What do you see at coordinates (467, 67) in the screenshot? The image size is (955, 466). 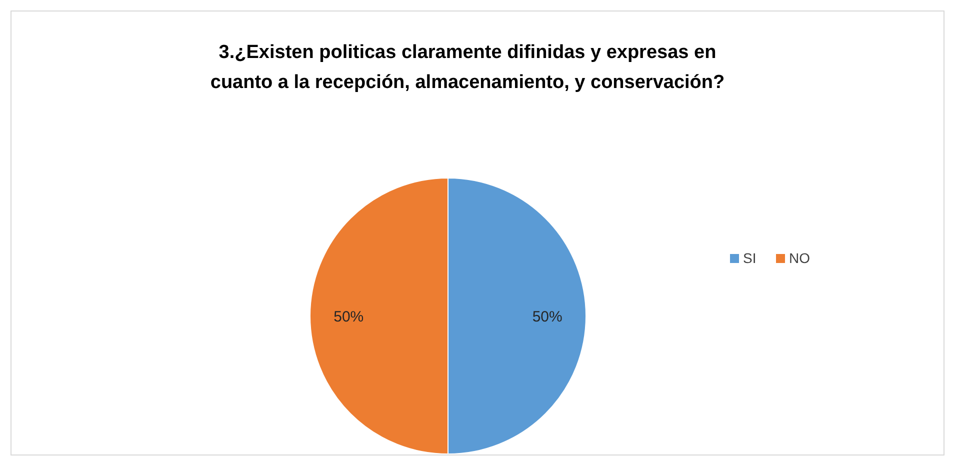 I see `chart-title: 3.¿Existen politicas claramente difinidas y expresas en cuanto a la recepción, almacenamiento, y conservación?` at bounding box center [467, 67].